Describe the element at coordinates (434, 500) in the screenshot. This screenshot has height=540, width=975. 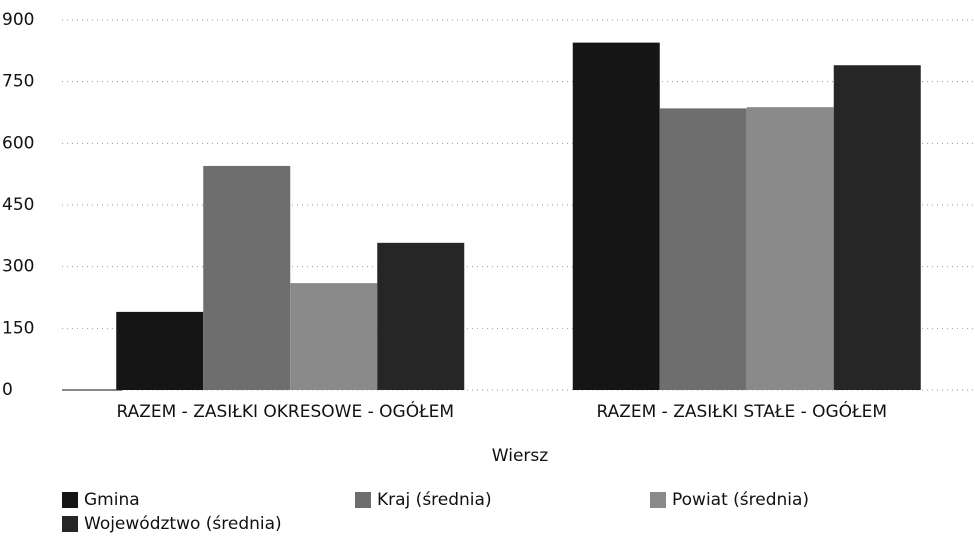
I see `legend-label: Kraj (średnia)` at that location.